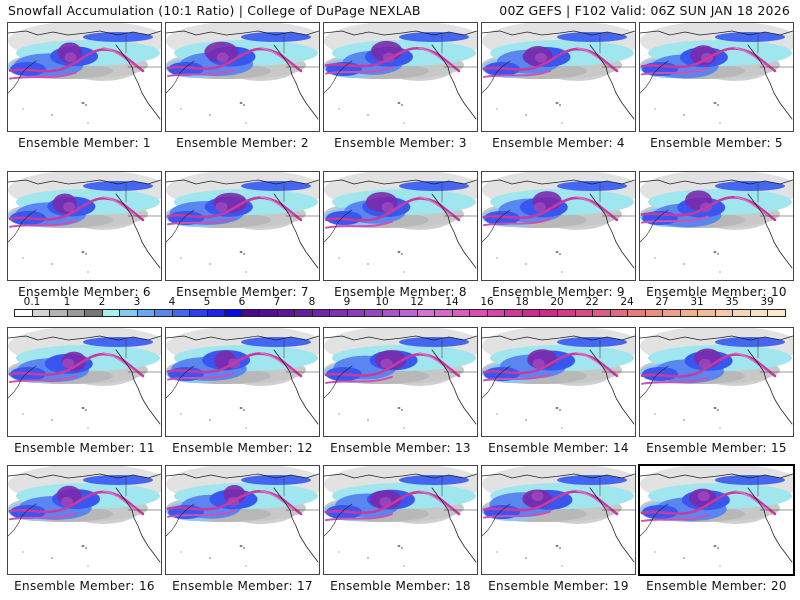 The height and width of the screenshot is (600, 800). I want to click on ensemble-panel: Ensemble Member: 10, so click(716, 235).